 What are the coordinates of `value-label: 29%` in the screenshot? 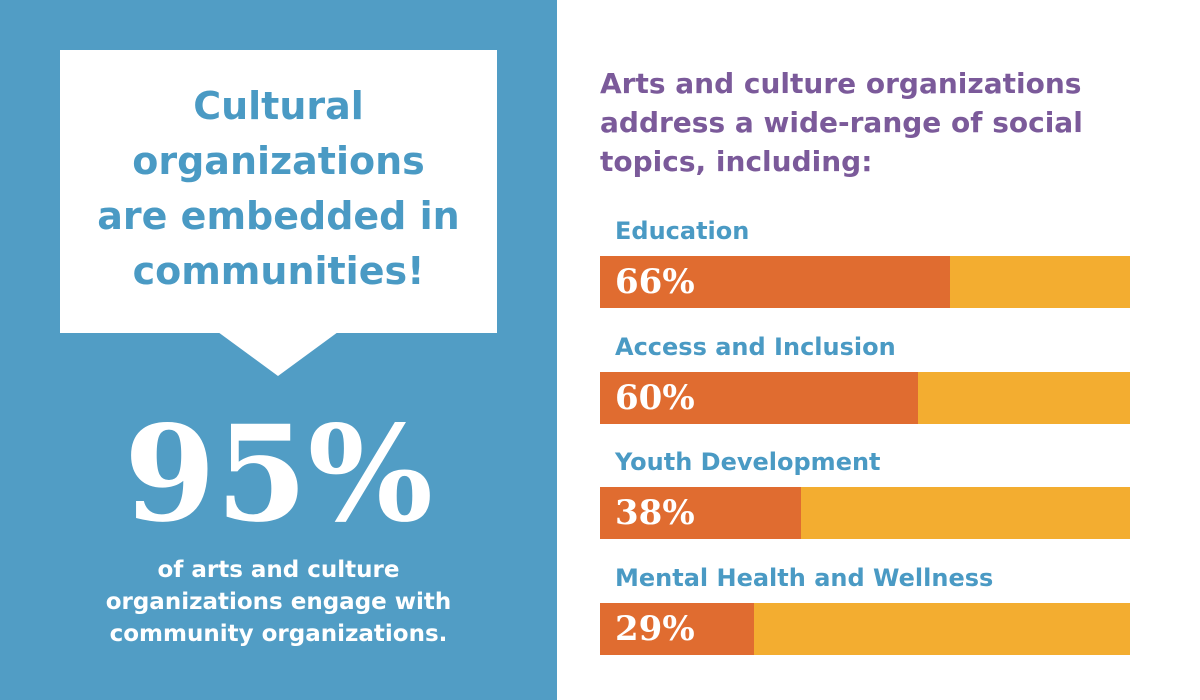 It's located at (655, 628).